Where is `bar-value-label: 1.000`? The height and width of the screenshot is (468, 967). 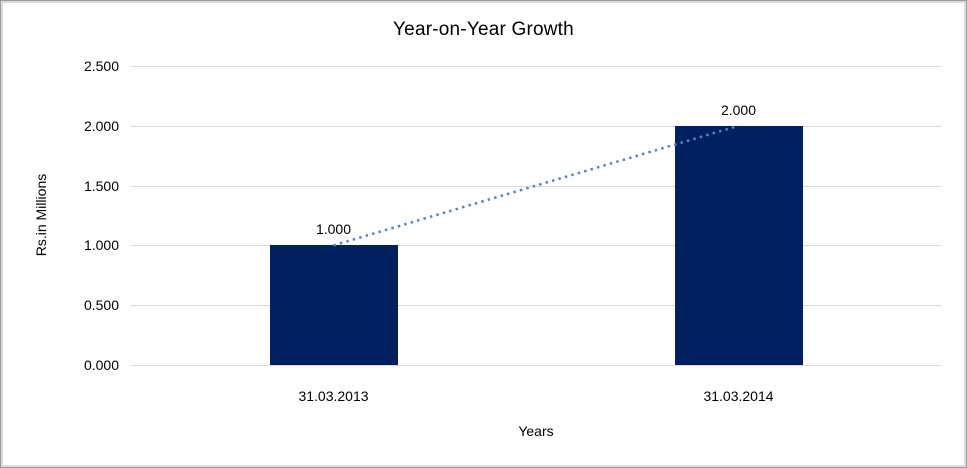 bar-value-label: 1.000 is located at coordinates (333, 229).